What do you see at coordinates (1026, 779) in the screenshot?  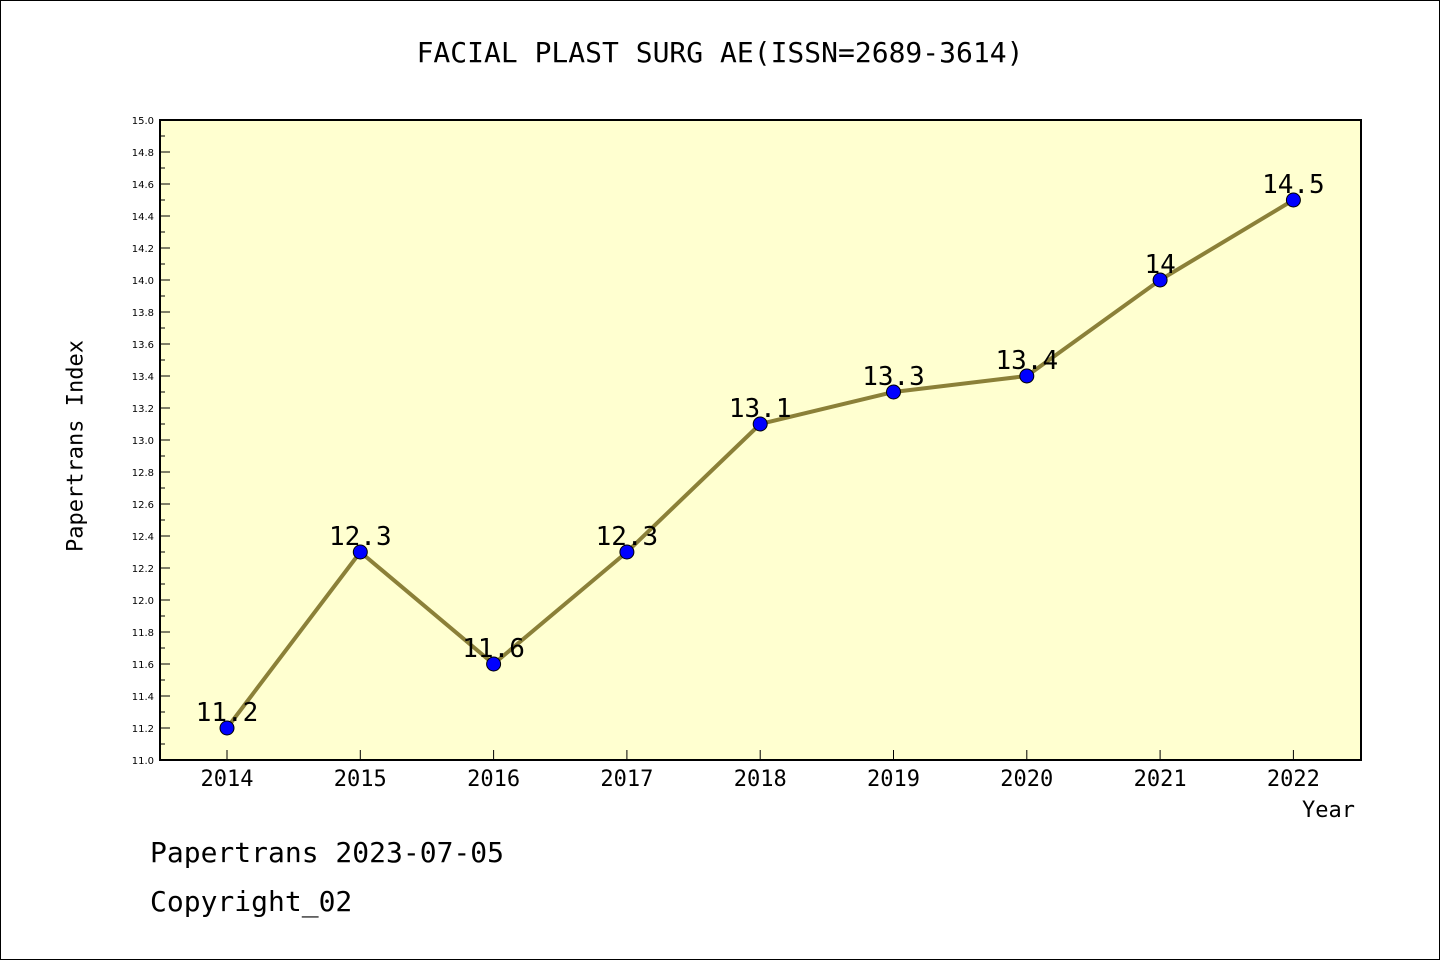 I see `x-tick-label: 2020` at bounding box center [1026, 779].